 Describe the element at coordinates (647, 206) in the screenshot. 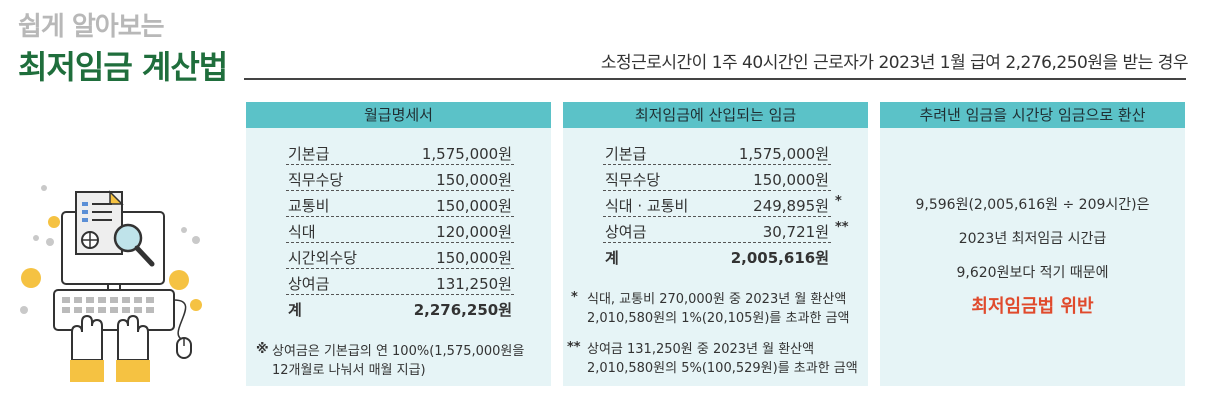

I see `included-row-label: 식대 · 교통비` at that location.